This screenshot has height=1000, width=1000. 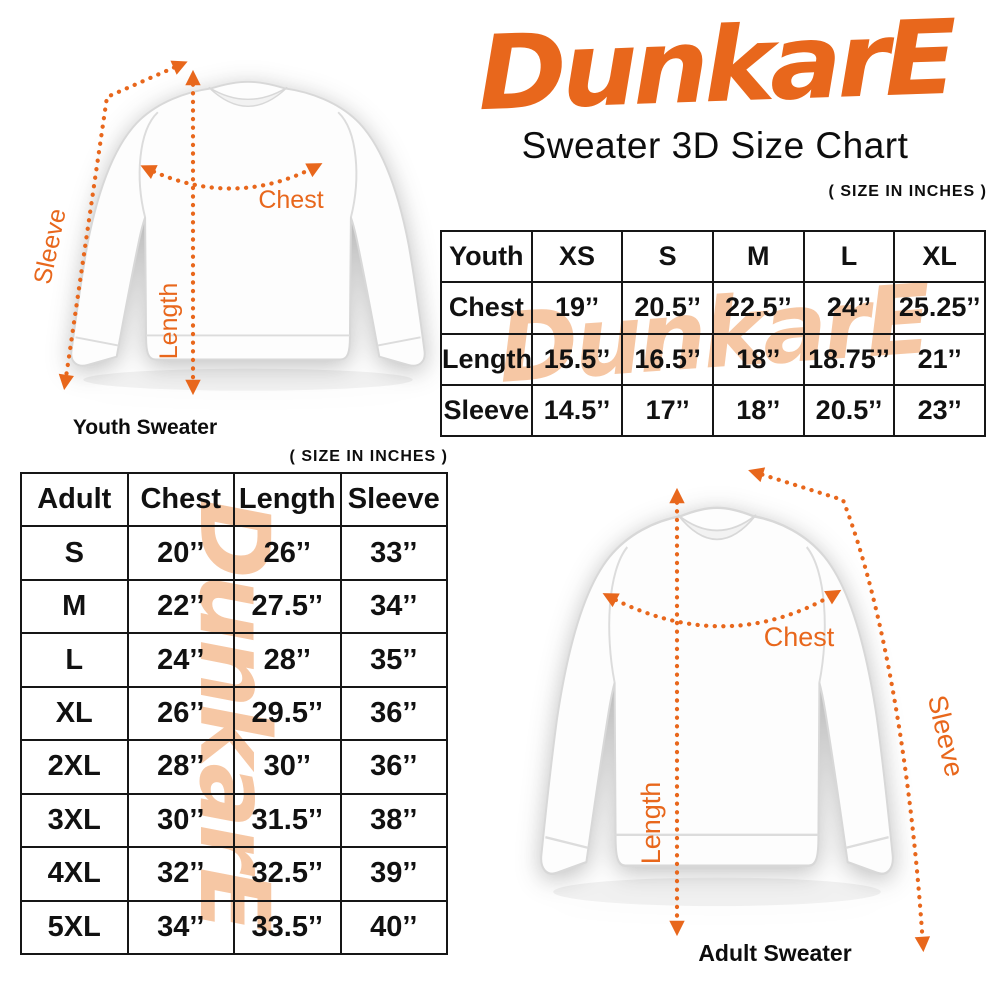 I want to click on table-cell: 21’’, so click(x=939, y=359).